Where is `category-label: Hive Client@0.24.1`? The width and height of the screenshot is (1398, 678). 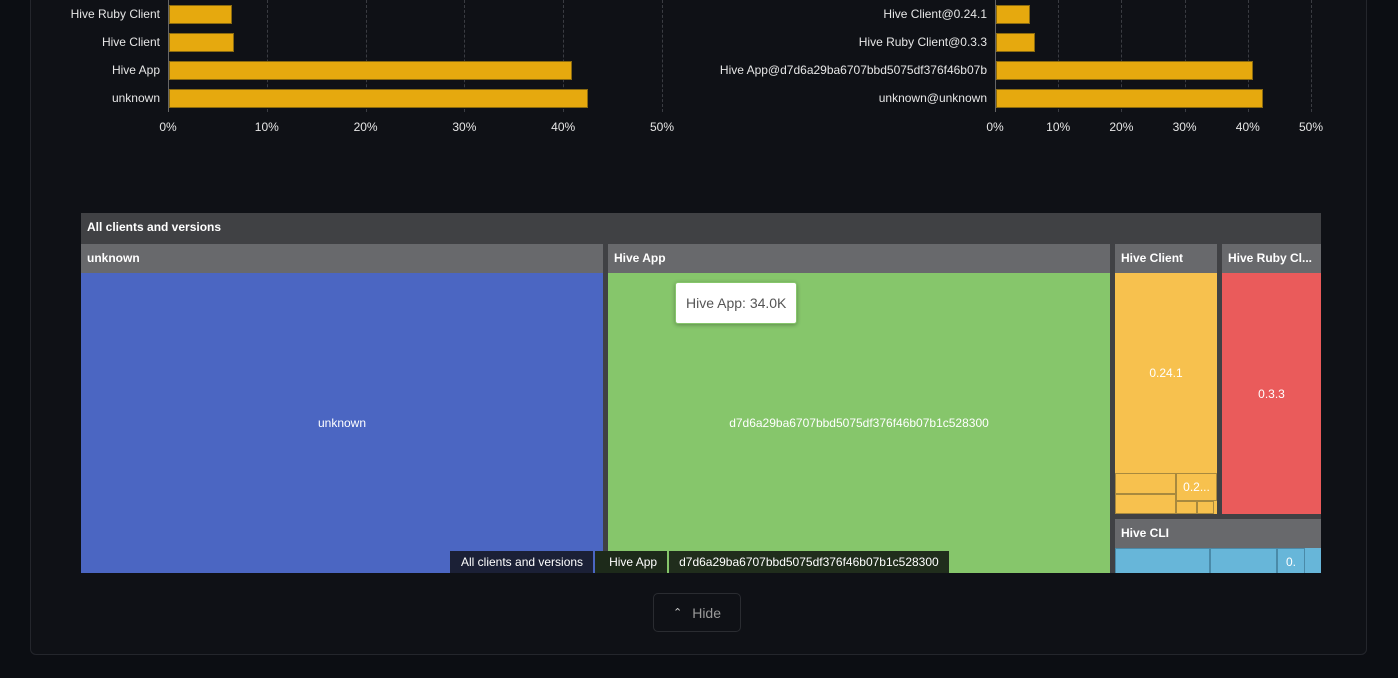 category-label: Hive Client@0.24.1 is located at coordinates (935, 14).